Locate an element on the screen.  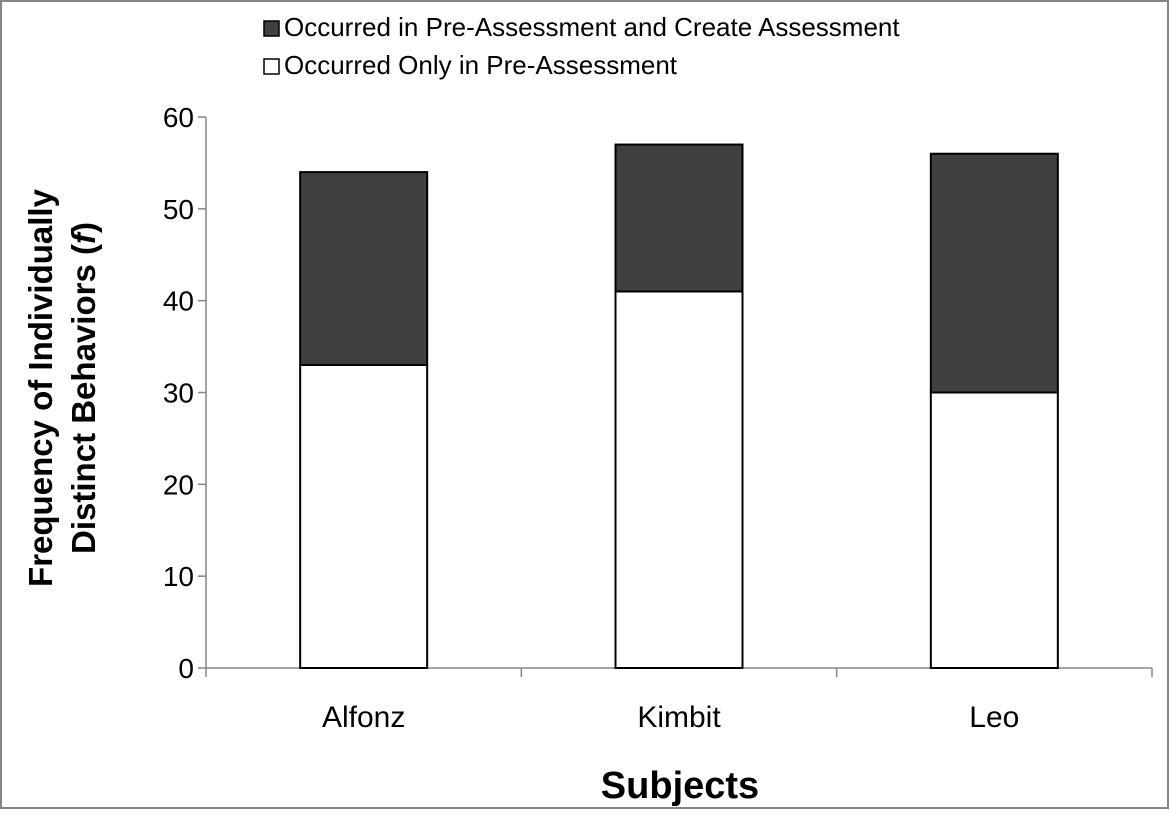
x-axis-title: Subjects is located at coordinates (680, 786).